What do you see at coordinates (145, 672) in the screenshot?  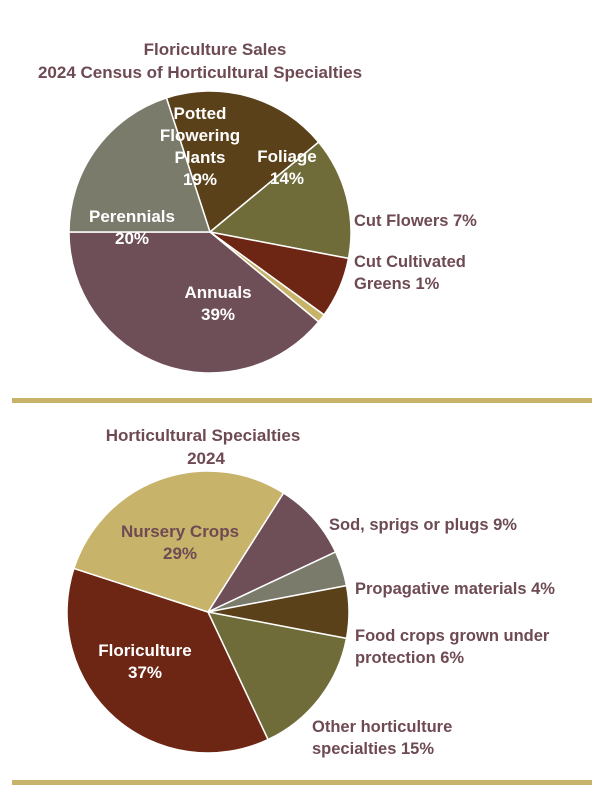 I see `slice-label-line: 37%` at bounding box center [145, 672].